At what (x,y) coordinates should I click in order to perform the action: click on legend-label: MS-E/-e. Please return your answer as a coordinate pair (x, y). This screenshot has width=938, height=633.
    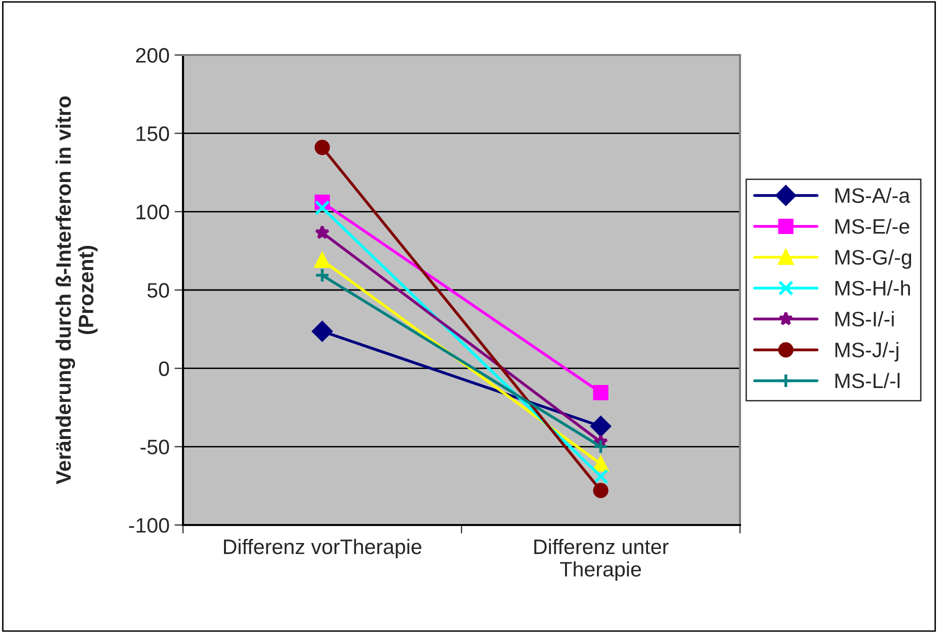
    Looking at the image, I should click on (872, 226).